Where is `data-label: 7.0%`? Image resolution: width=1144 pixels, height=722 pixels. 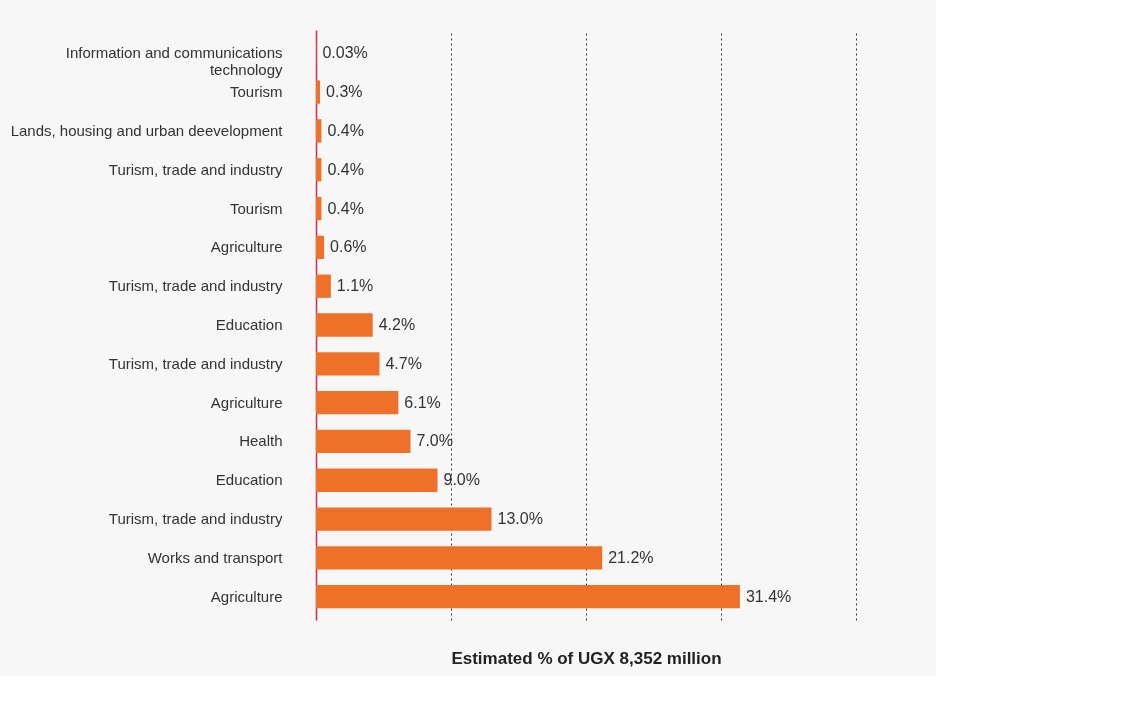
data-label: 7.0% is located at coordinates (434, 441).